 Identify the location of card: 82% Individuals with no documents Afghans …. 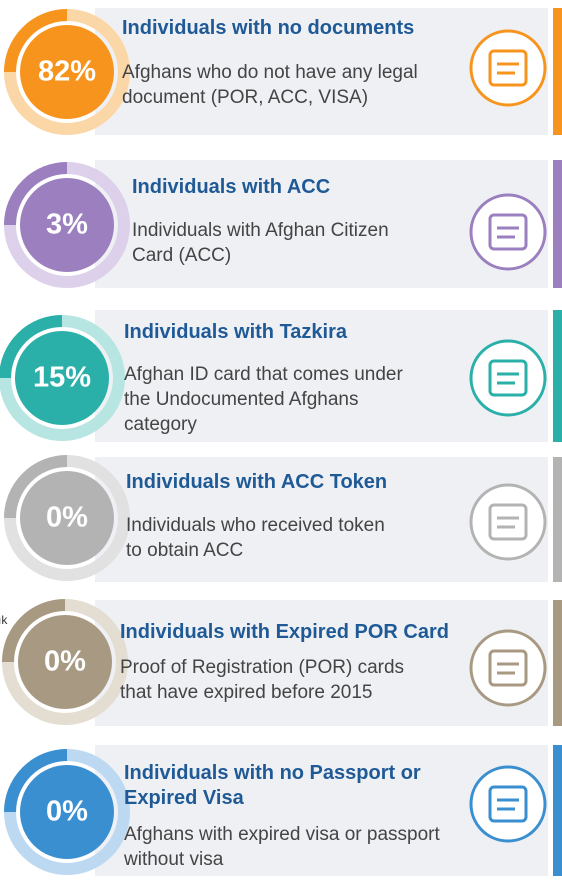
(283, 71).